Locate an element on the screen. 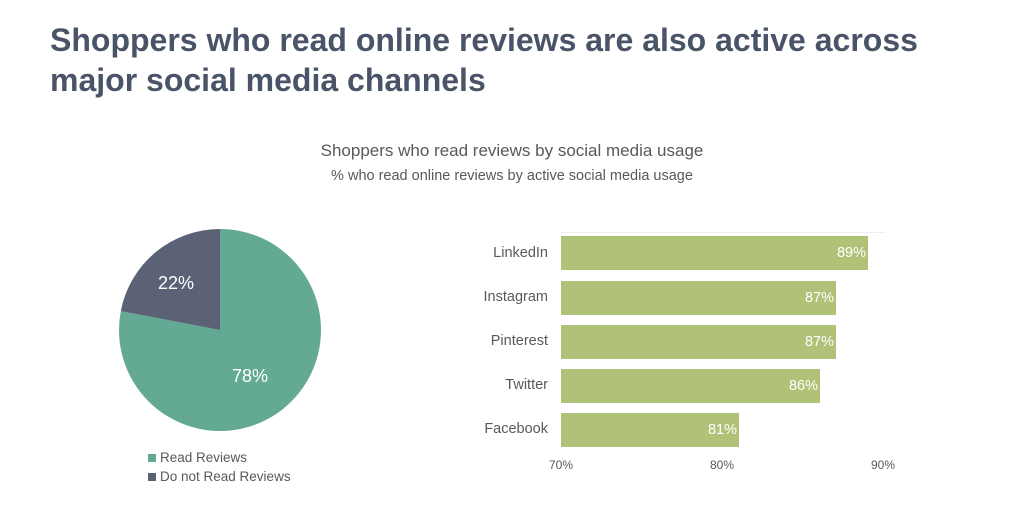  pie-slice-do-not-read-reviews is located at coordinates (170, 279).